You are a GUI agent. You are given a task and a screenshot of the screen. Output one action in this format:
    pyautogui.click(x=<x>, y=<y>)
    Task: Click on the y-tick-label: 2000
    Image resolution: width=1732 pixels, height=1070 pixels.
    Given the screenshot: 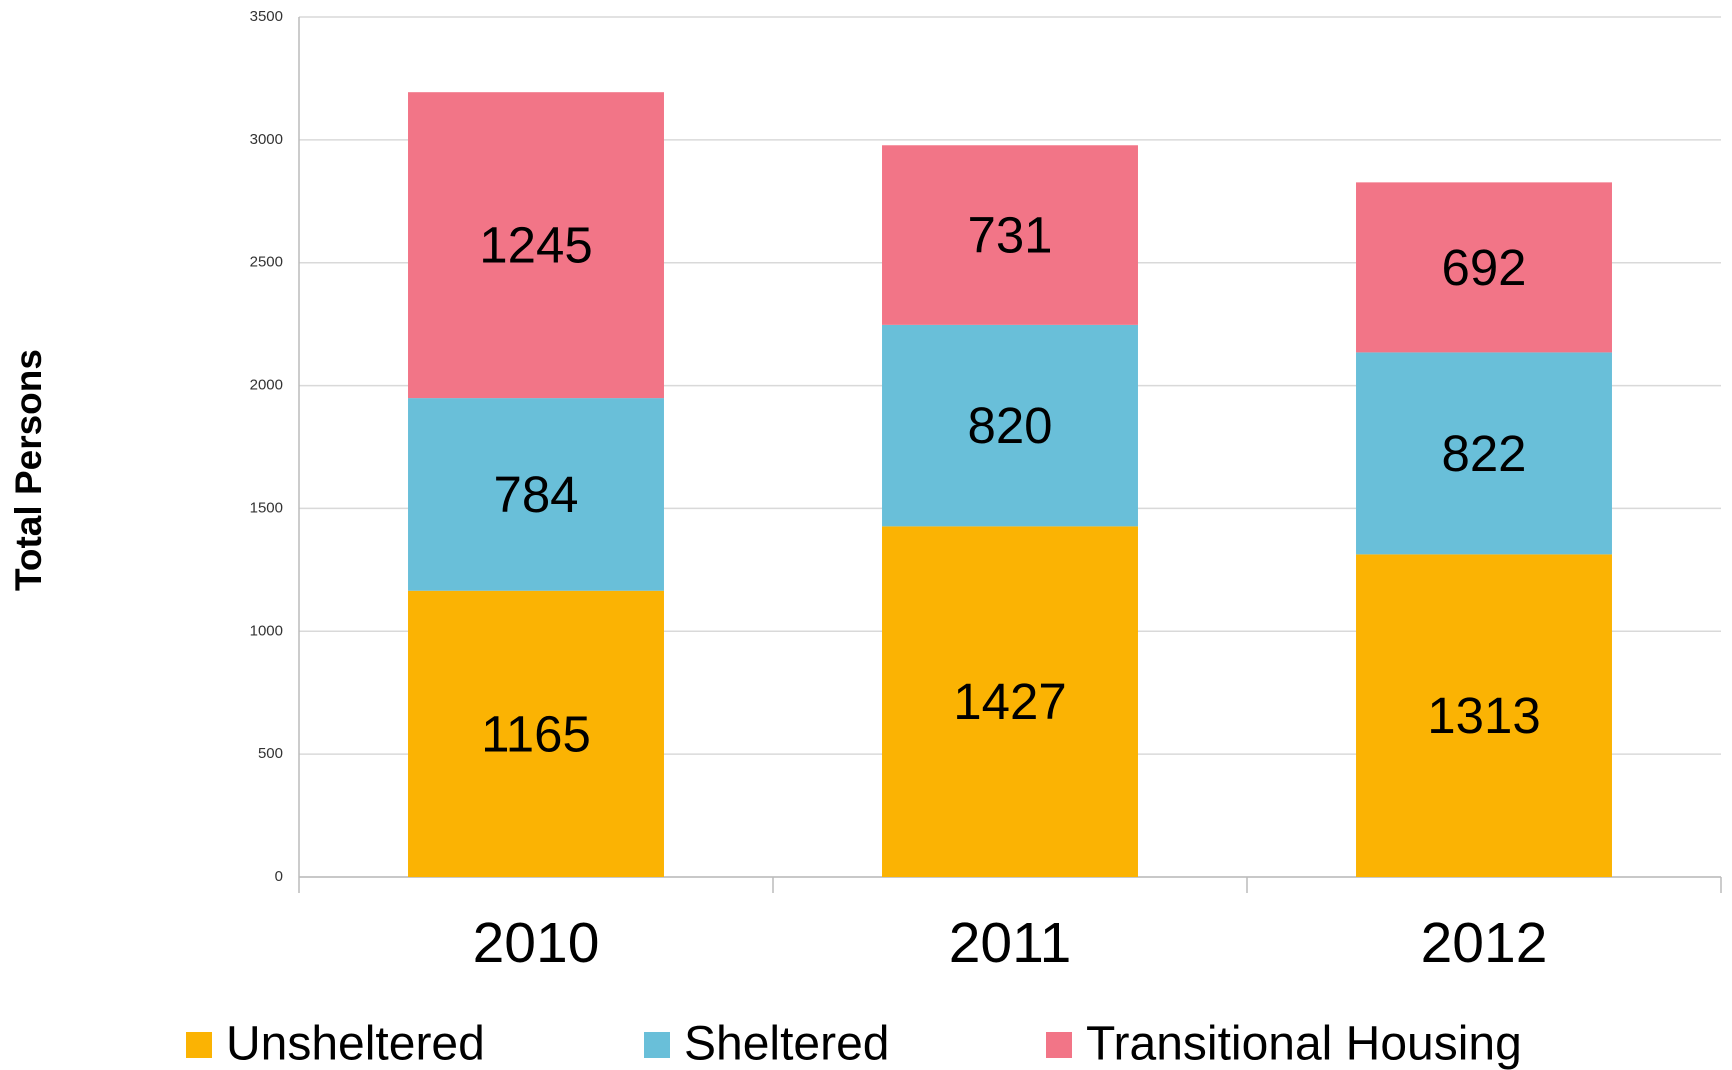 What is the action you would take?
    pyautogui.click(x=266, y=385)
    